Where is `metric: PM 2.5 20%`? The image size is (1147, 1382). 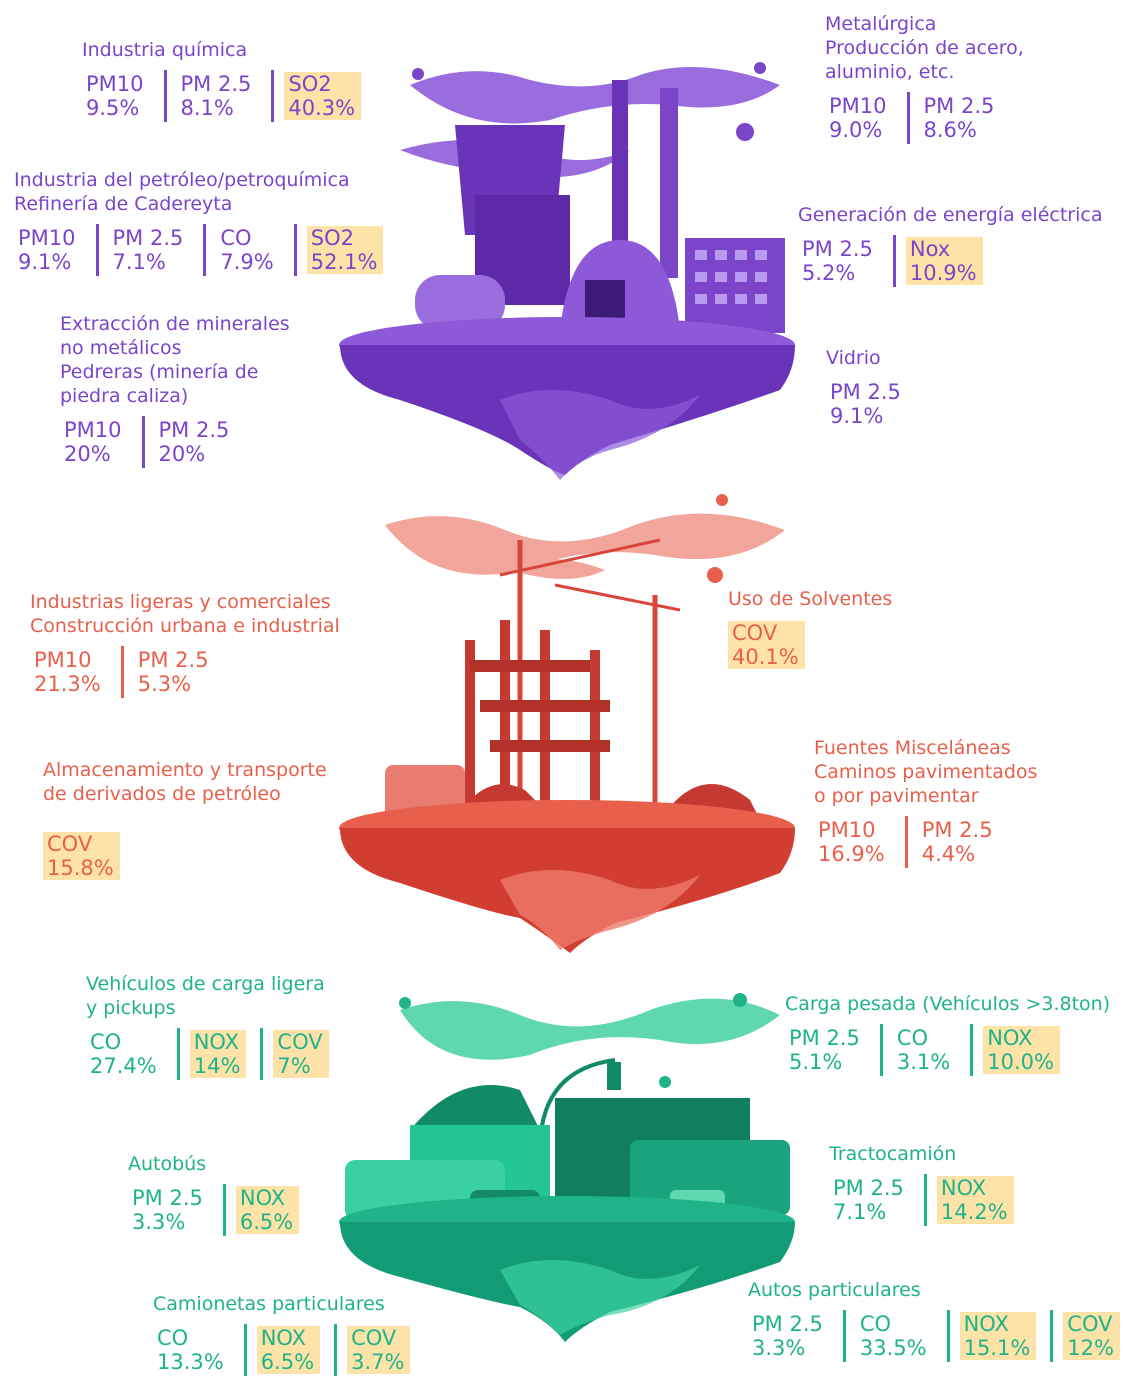
metric: PM 2.5 20% is located at coordinates (192, 442).